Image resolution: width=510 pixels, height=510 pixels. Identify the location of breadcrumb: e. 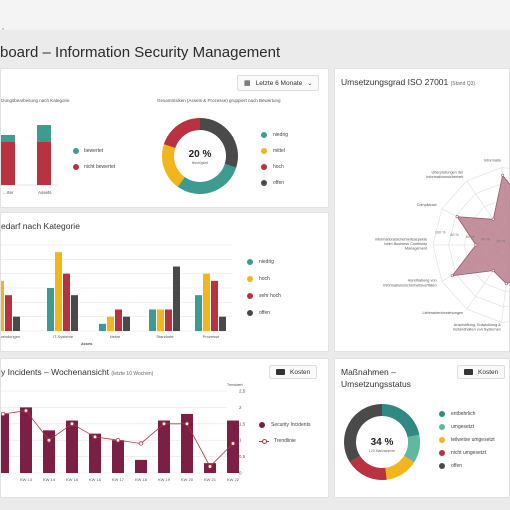
(3, 28).